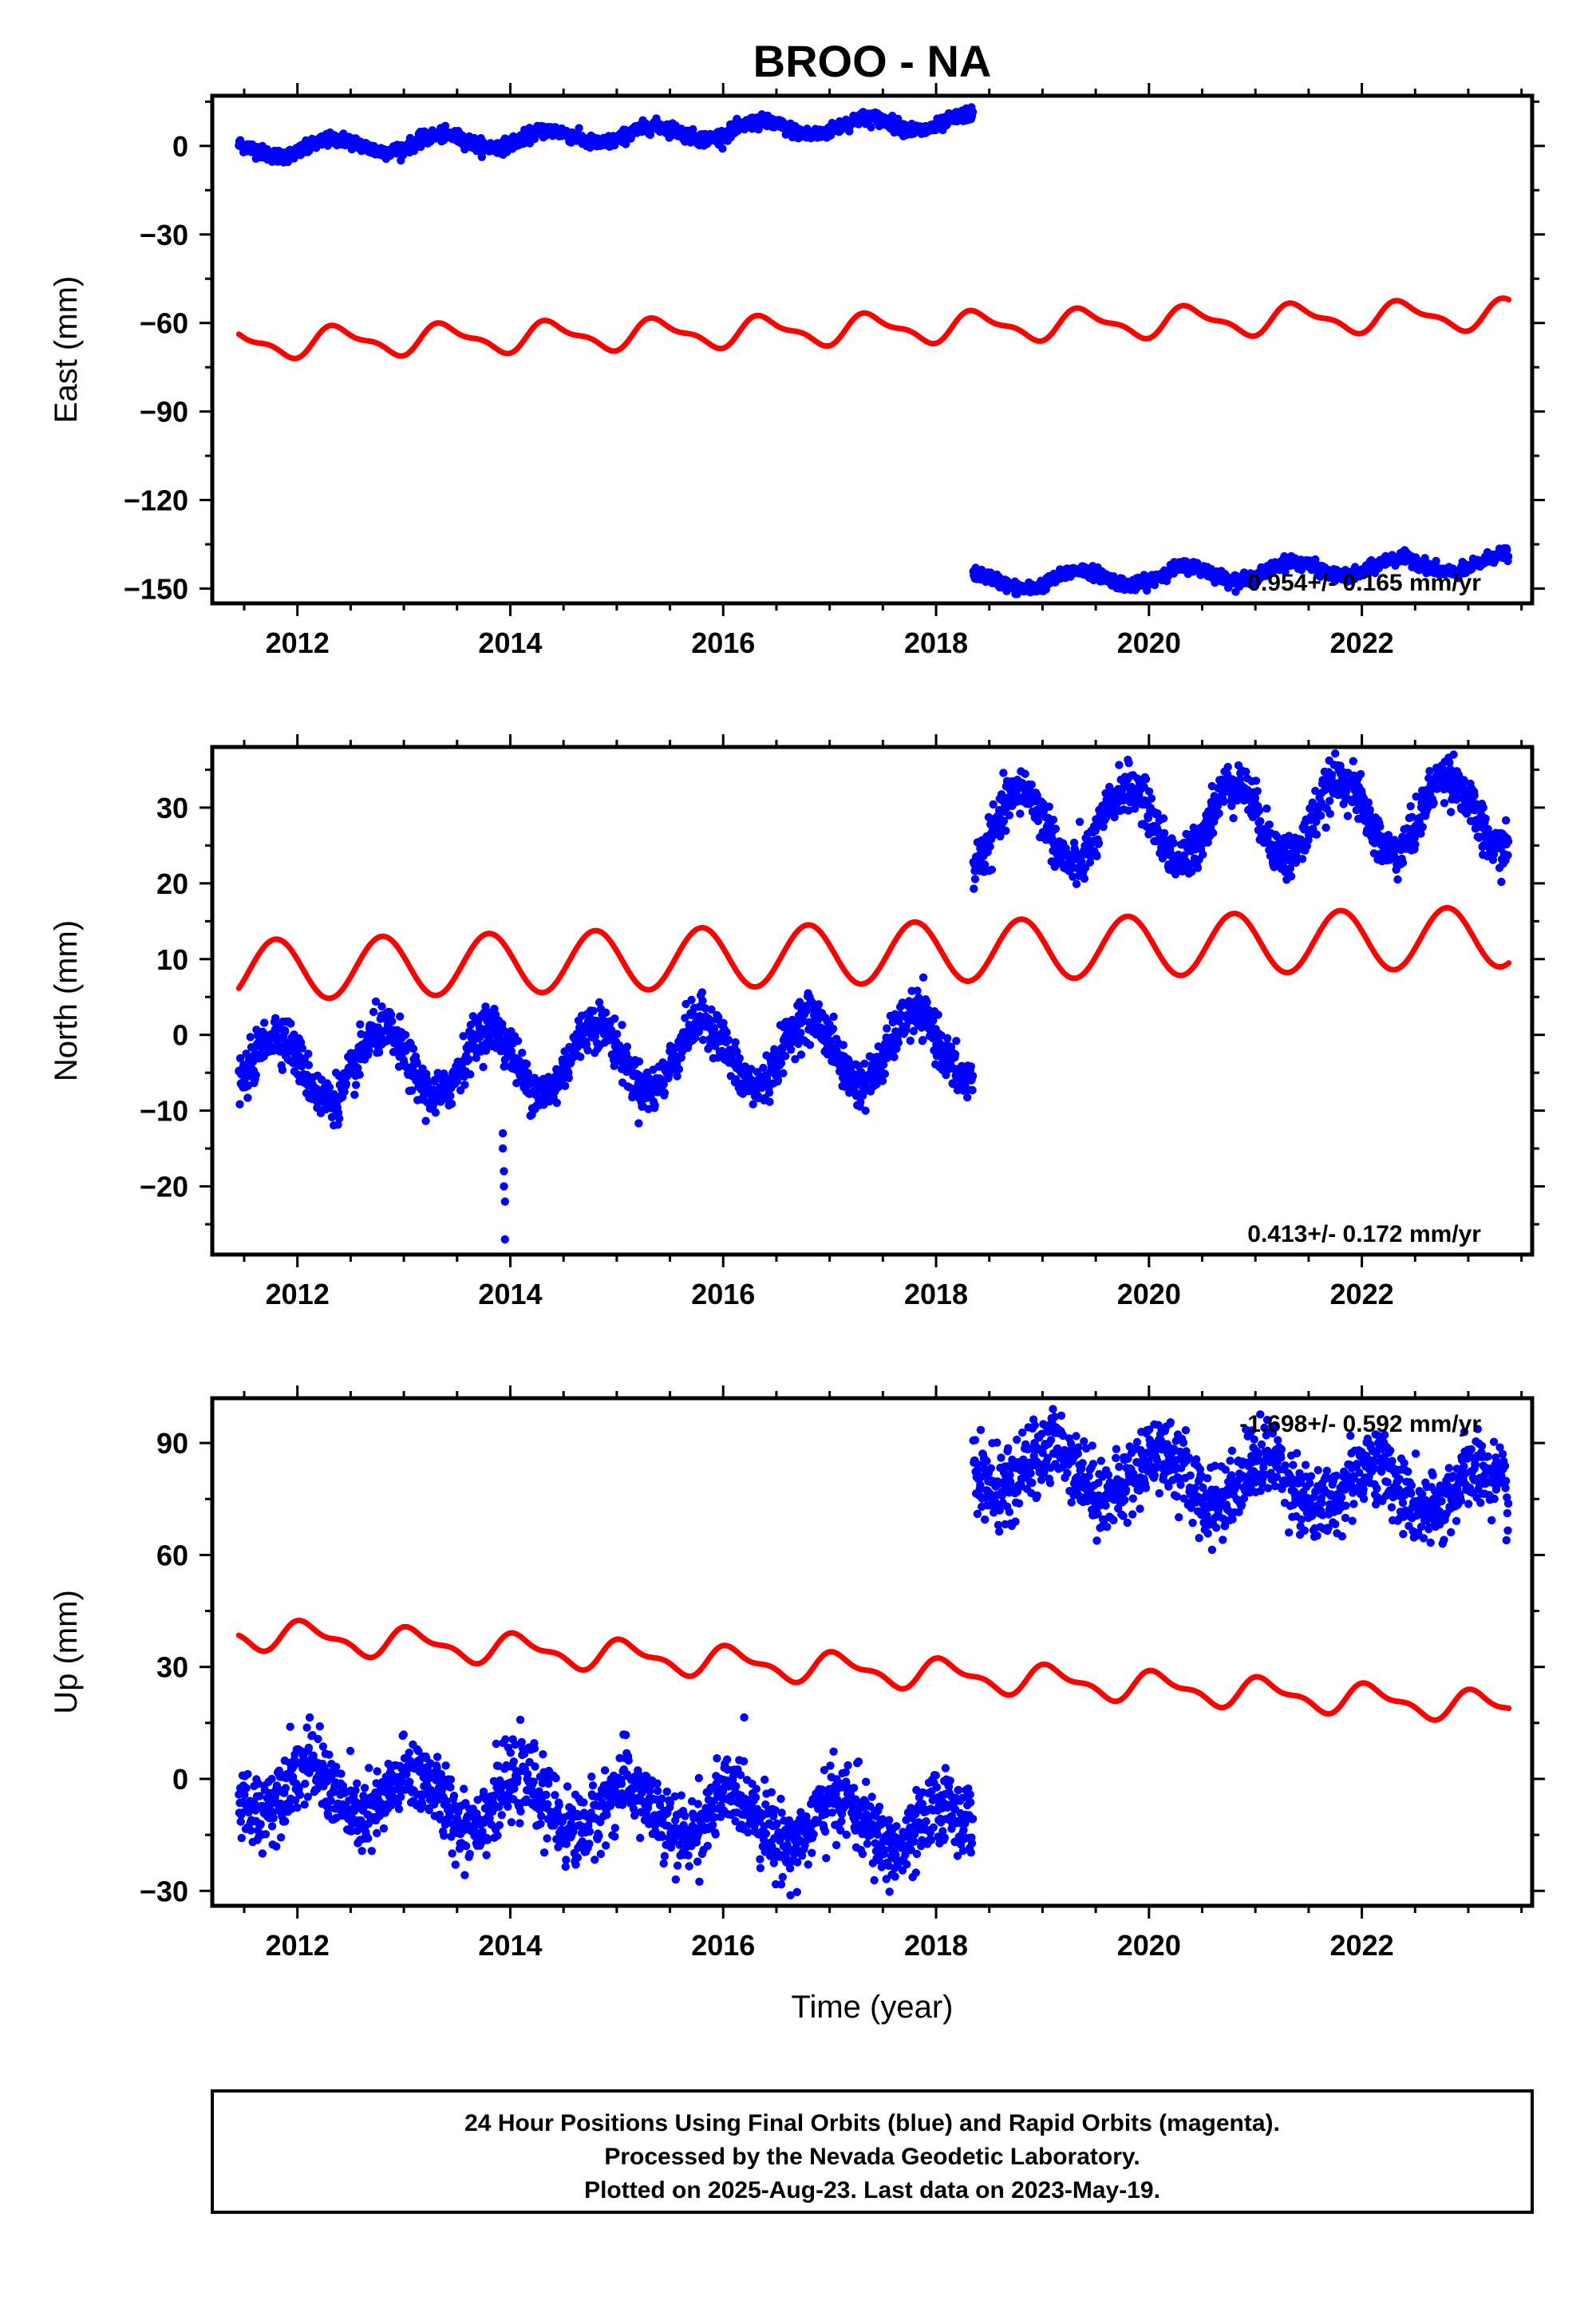 The image size is (1596, 2316). I want to click on x-tick-label: 2022, so click(1362, 642).